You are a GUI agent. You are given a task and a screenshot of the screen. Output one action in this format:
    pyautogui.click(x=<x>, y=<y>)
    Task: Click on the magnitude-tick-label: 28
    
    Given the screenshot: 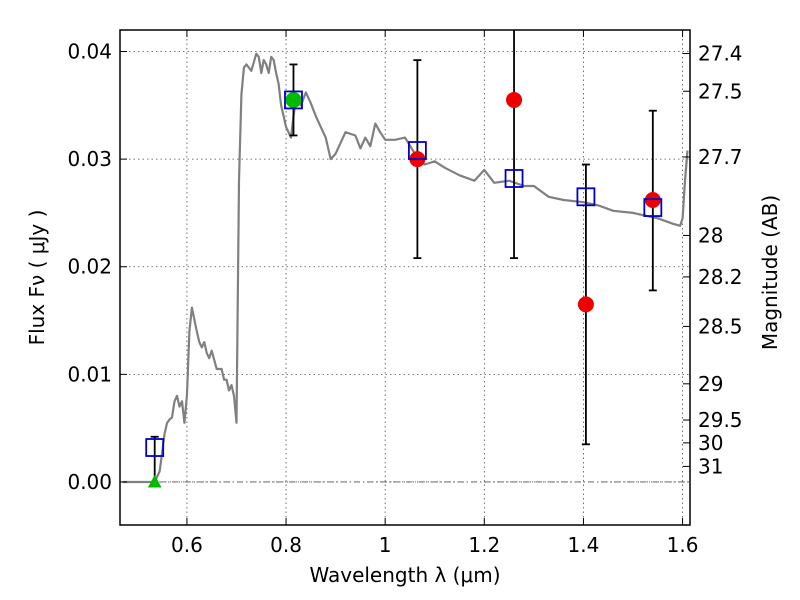 What is the action you would take?
    pyautogui.click(x=710, y=235)
    